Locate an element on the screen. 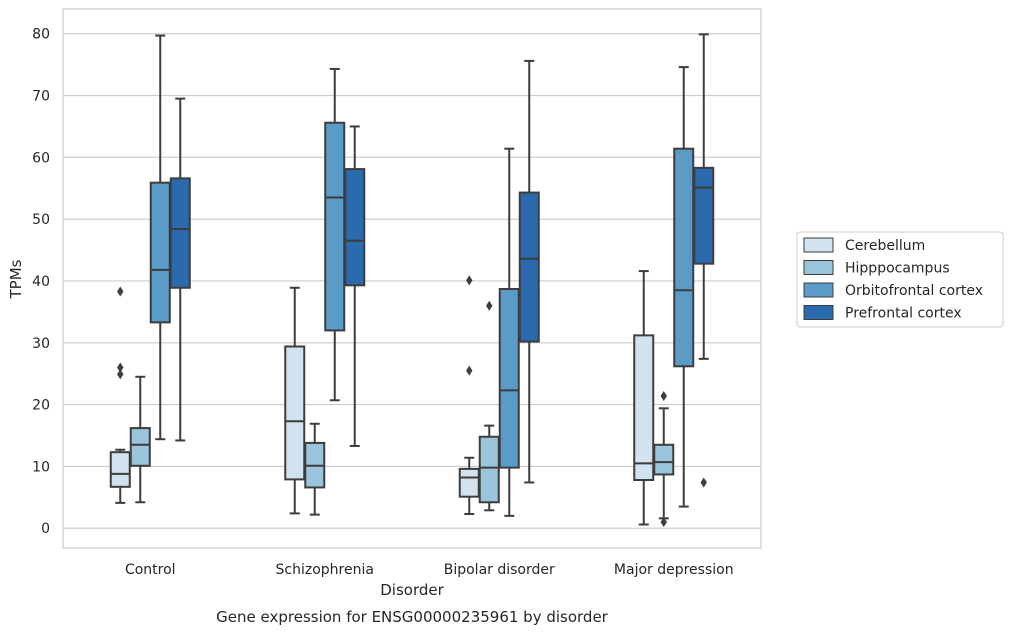 This screenshot has height=634, width=1013. y-tick-label: 0 is located at coordinates (45, 529).